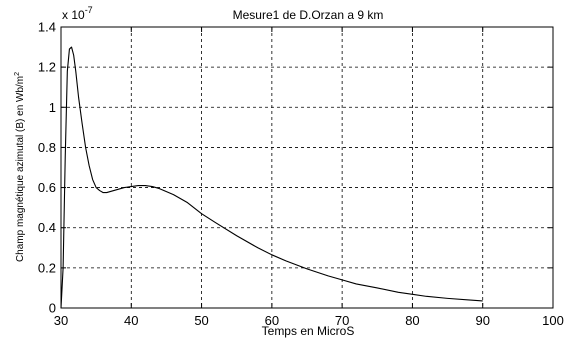 This screenshot has height=342, width=582. What do you see at coordinates (73, 15) in the screenshot?
I see `y-multiplier-base: x 10` at bounding box center [73, 15].